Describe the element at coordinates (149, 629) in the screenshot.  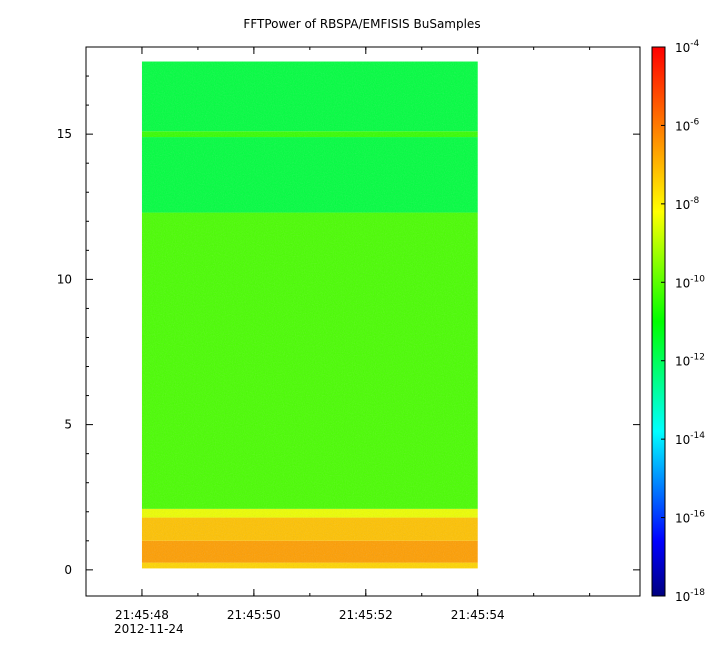
I see `x-date-label: 2012-11-24` at that location.